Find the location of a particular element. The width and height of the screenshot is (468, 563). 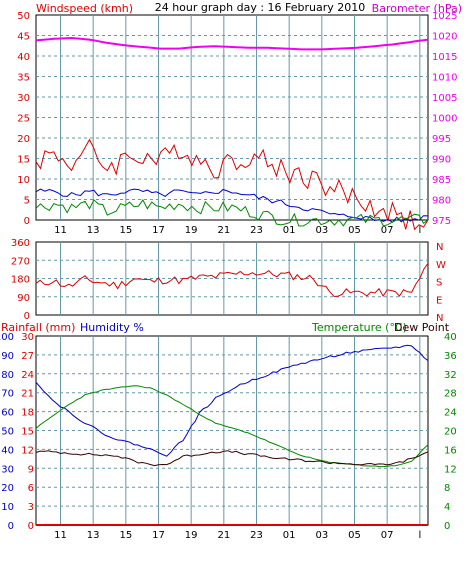

temperature-tick-label: 4 is located at coordinates (447, 507).